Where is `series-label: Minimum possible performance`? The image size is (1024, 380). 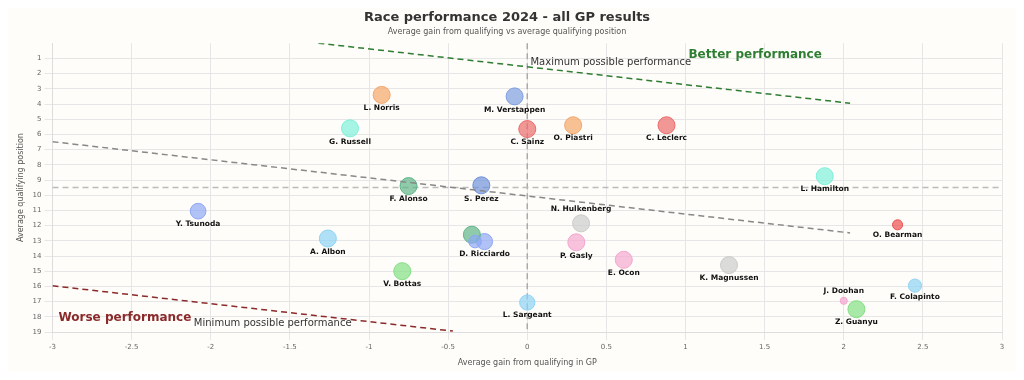 series-label: Minimum possible performance is located at coordinates (272, 323).